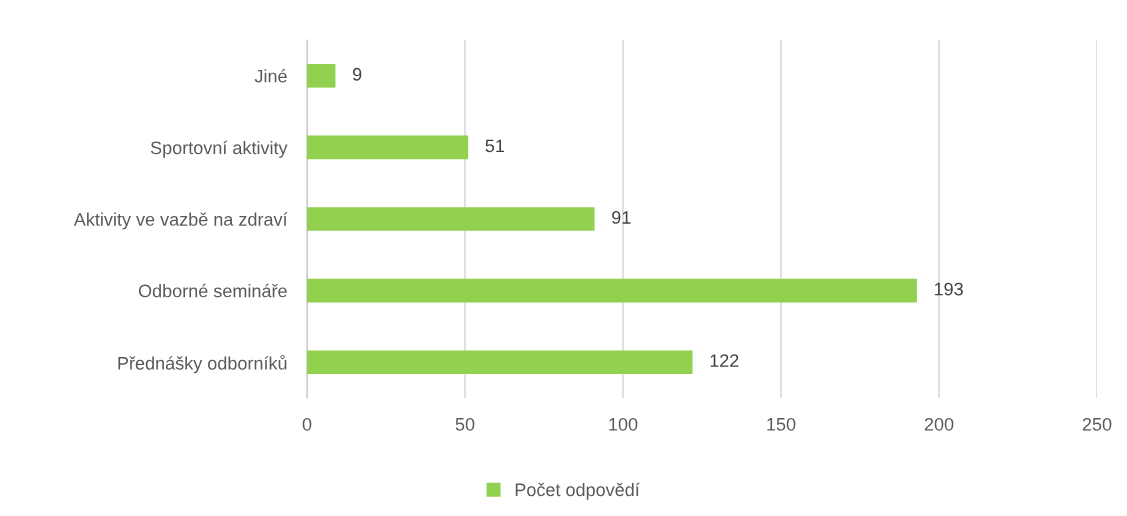  I want to click on data-label: 122, so click(724, 360).